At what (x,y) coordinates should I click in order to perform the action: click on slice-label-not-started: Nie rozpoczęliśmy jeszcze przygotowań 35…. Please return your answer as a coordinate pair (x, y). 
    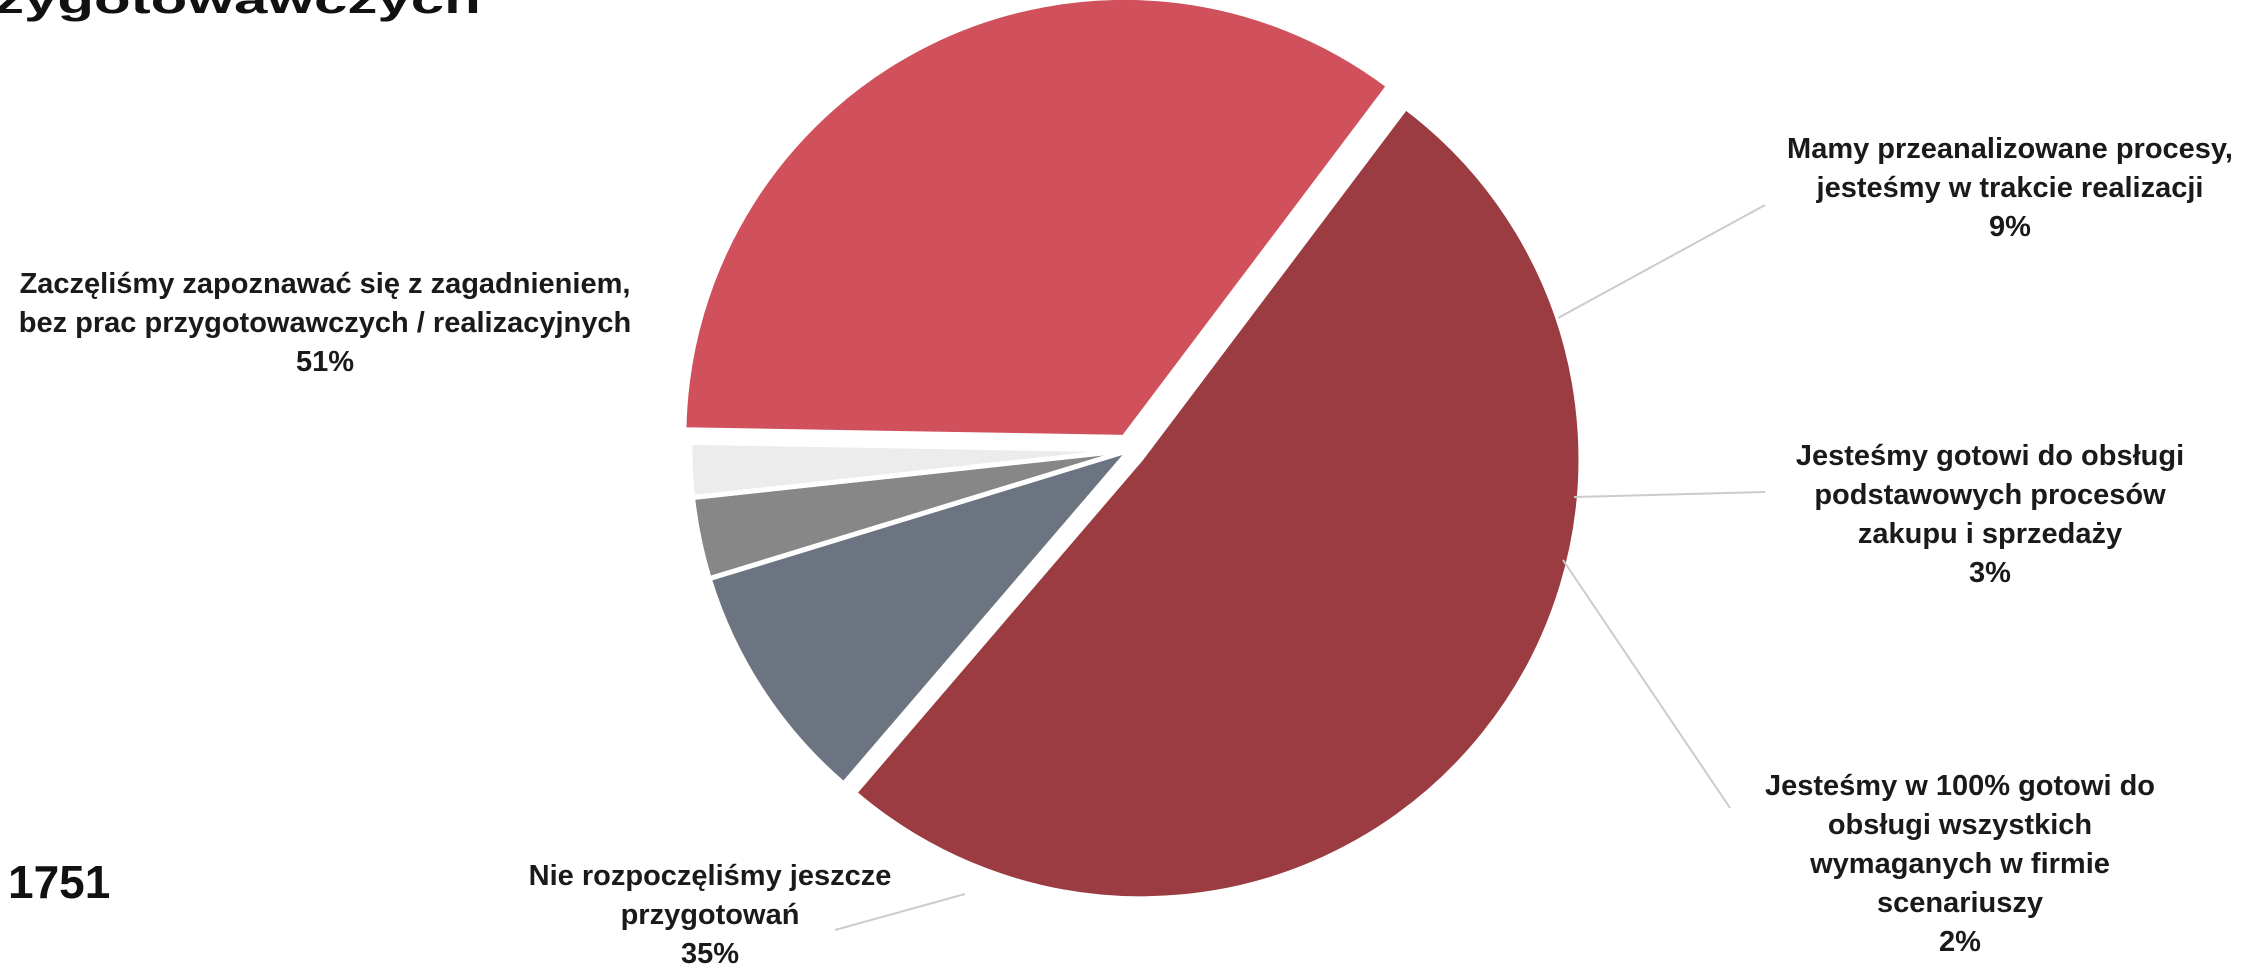
    Looking at the image, I should click on (710, 915).